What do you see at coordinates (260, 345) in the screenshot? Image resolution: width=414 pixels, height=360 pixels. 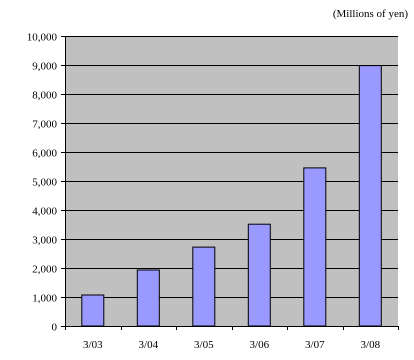 I see `x-tick-label: 3/06` at bounding box center [260, 345].